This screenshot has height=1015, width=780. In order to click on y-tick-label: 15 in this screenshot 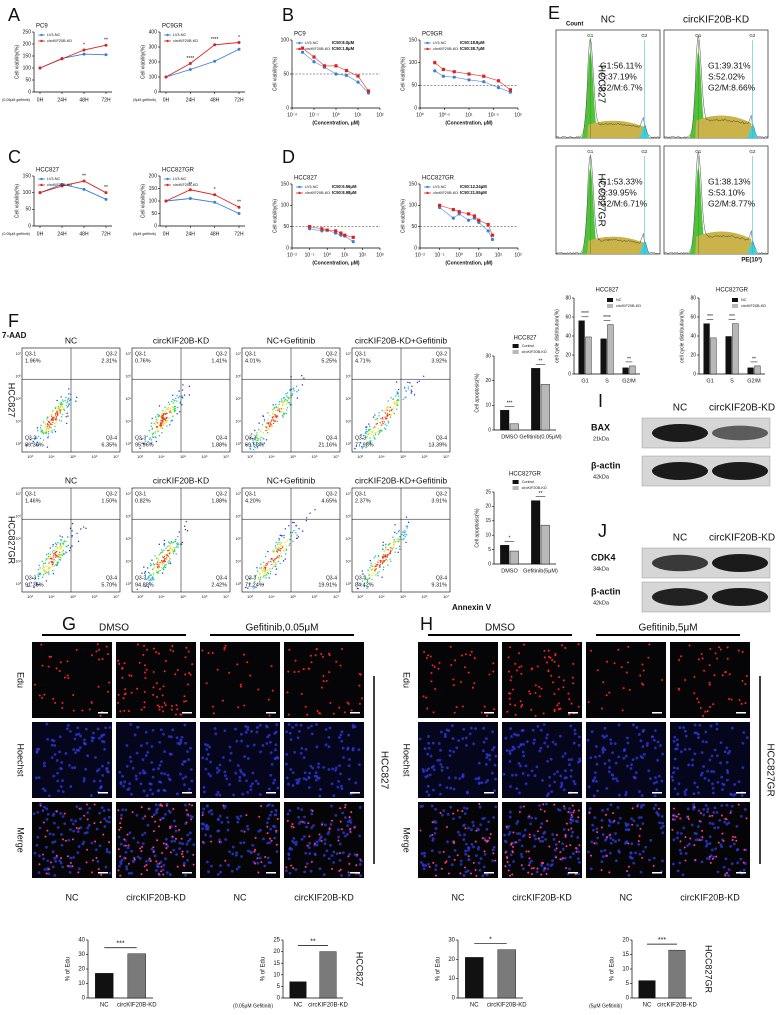, I will do `click(625, 955)`.